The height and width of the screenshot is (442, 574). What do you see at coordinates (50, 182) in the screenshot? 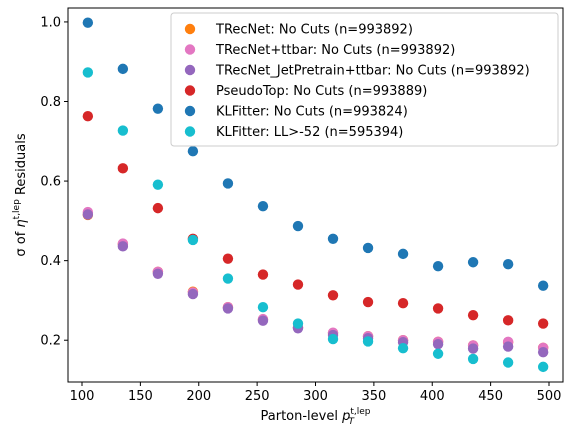
I see `y-tick-label: 0.6` at bounding box center [50, 182].